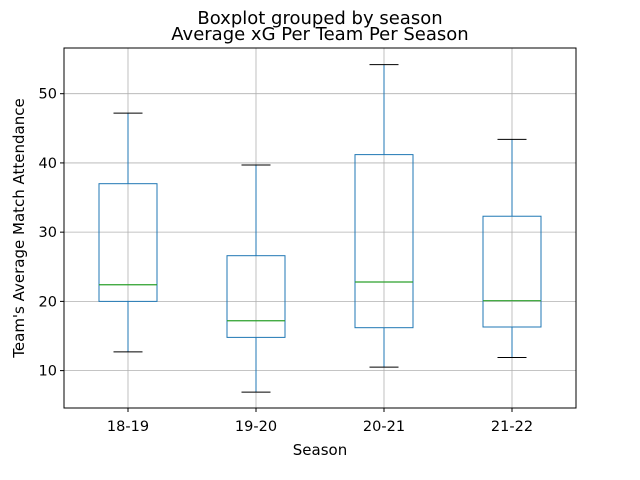 The image size is (640, 480). I want to click on x-tick-label-21-22: 21-22, so click(512, 427).